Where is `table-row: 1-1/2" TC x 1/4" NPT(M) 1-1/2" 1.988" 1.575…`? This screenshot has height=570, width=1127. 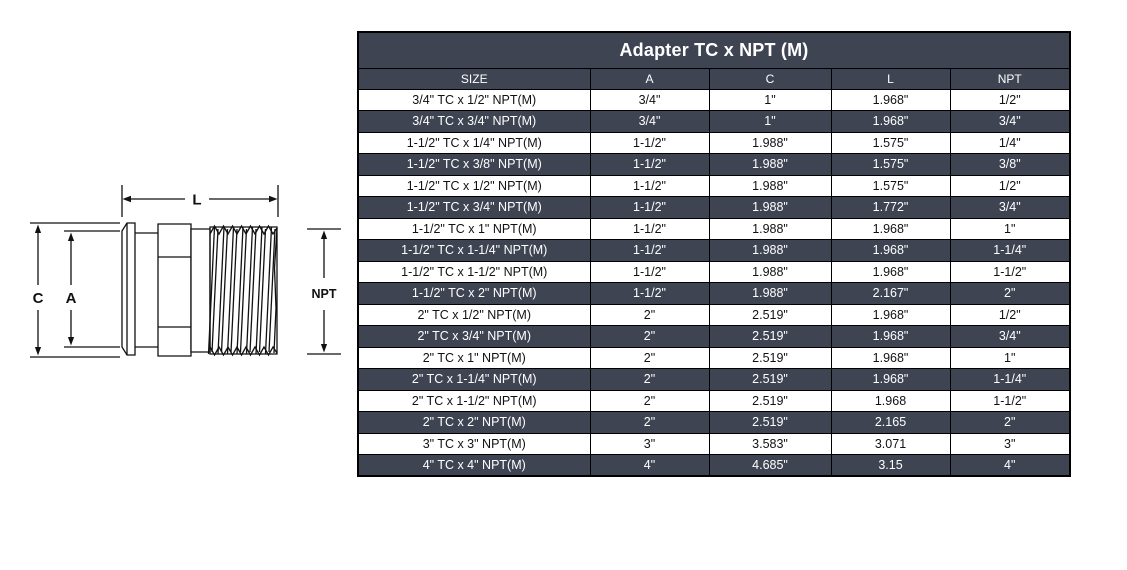 table-row: 1-1/2" TC x 1/4" NPT(M) 1-1/2" 1.988" 1.575… is located at coordinates (714, 142).